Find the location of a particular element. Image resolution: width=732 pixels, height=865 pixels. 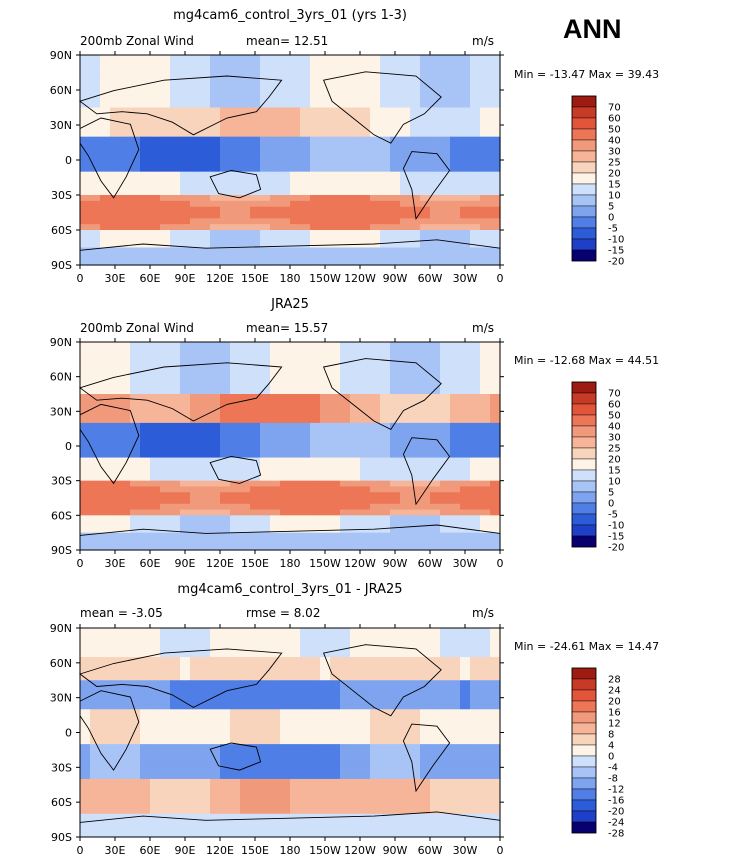

lon-label: 180 is located at coordinates (290, 563).